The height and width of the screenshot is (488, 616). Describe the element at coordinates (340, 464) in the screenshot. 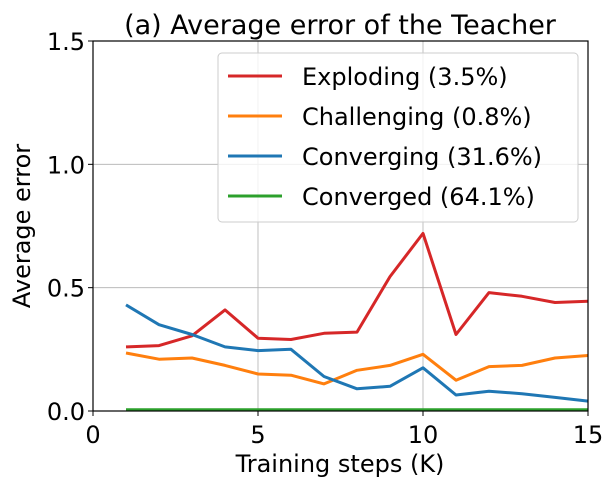

I see `x-axis-label: Training steps (K)` at that location.